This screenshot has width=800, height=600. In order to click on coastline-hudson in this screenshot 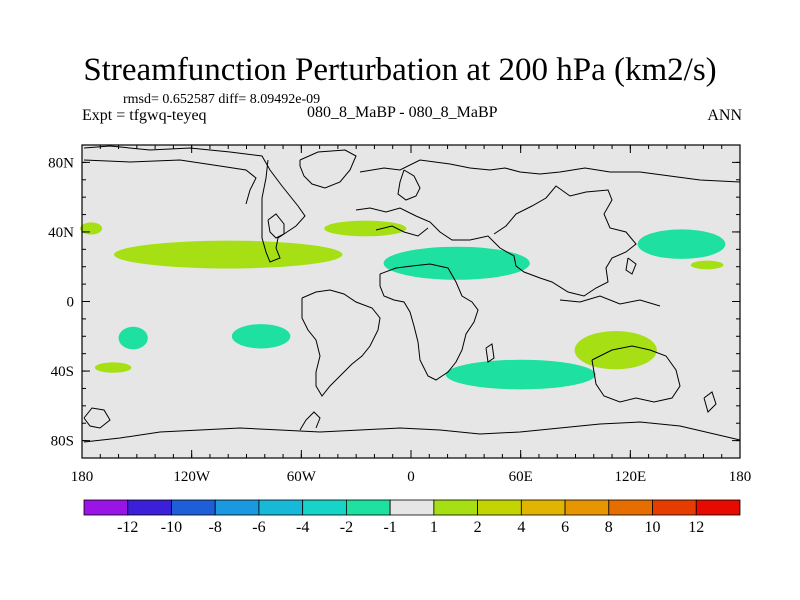, I will do `click(276, 226)`.